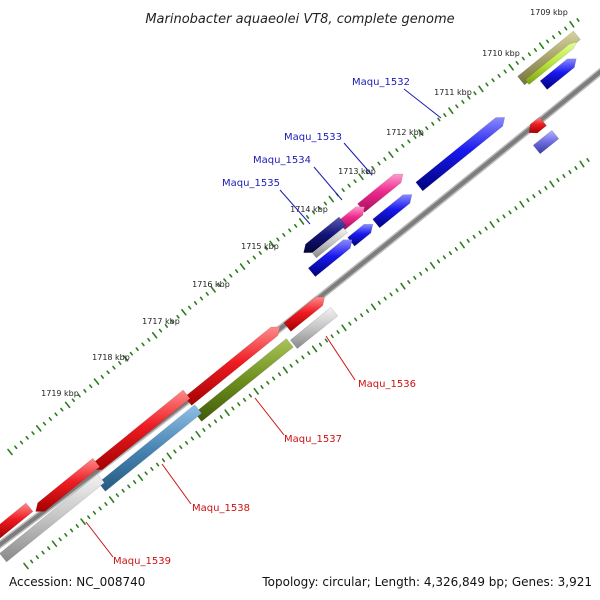 The image size is (600, 600). Describe the element at coordinates (328, 183) in the screenshot. I see `callout-line` at that location.